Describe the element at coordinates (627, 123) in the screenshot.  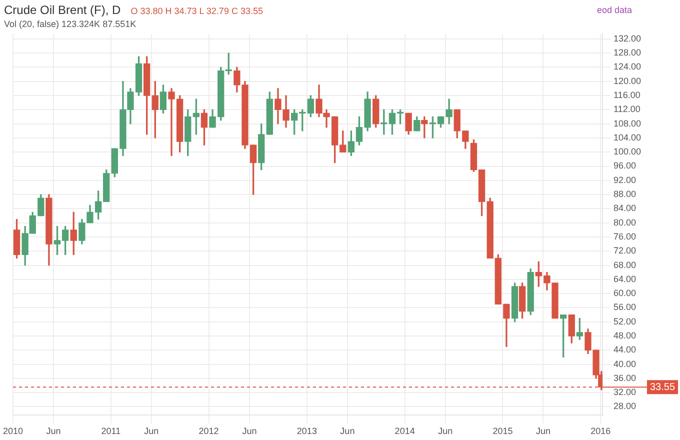
I see `y-tick-label: 108.00` at that location.